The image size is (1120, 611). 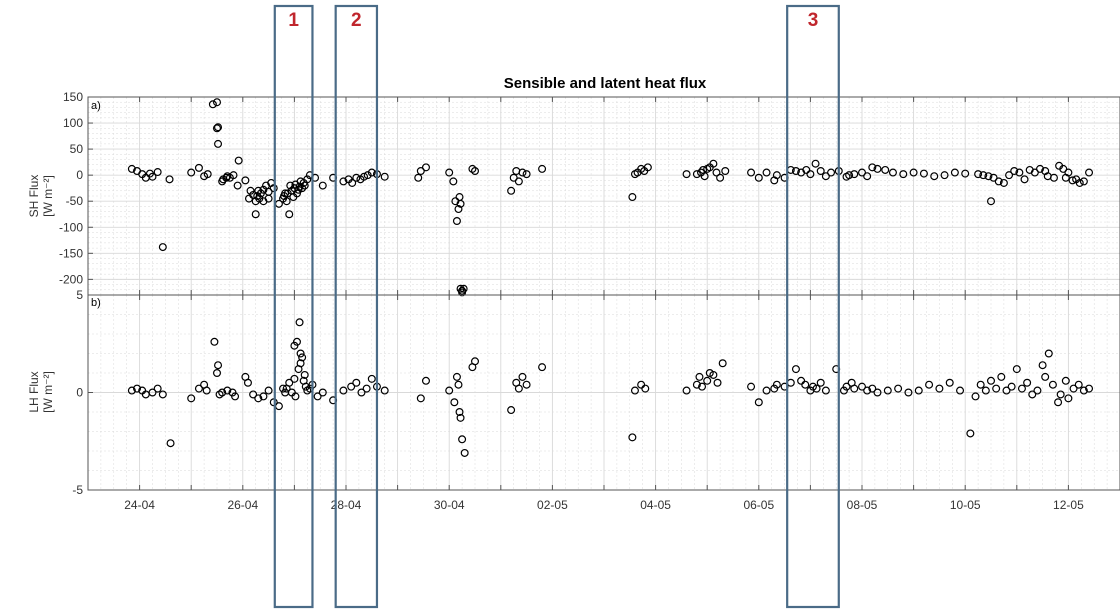 I want to click on y-ticks-lh: 5 0 -5, so click(x=82, y=392).